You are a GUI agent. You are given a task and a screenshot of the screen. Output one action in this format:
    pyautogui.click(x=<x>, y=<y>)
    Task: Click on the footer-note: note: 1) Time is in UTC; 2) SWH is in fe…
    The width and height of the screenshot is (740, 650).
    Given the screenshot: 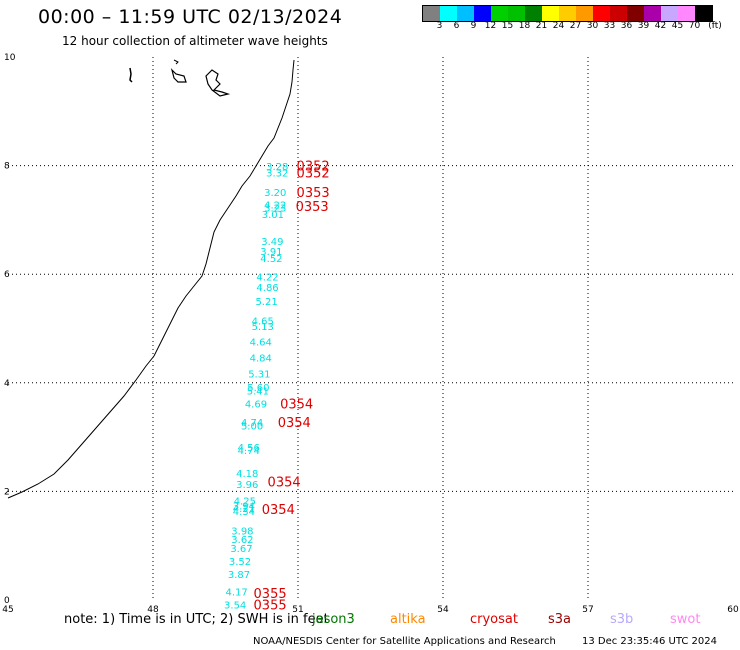 What is the action you would take?
    pyautogui.click(x=196, y=619)
    